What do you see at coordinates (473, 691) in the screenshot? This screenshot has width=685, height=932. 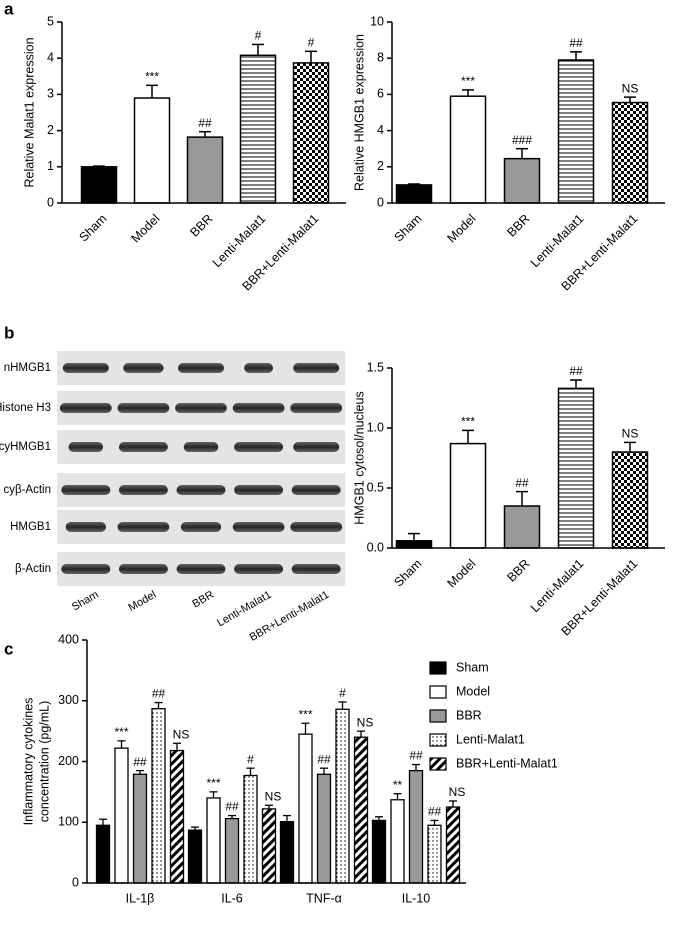 I see `legend-label: Model` at bounding box center [473, 691].